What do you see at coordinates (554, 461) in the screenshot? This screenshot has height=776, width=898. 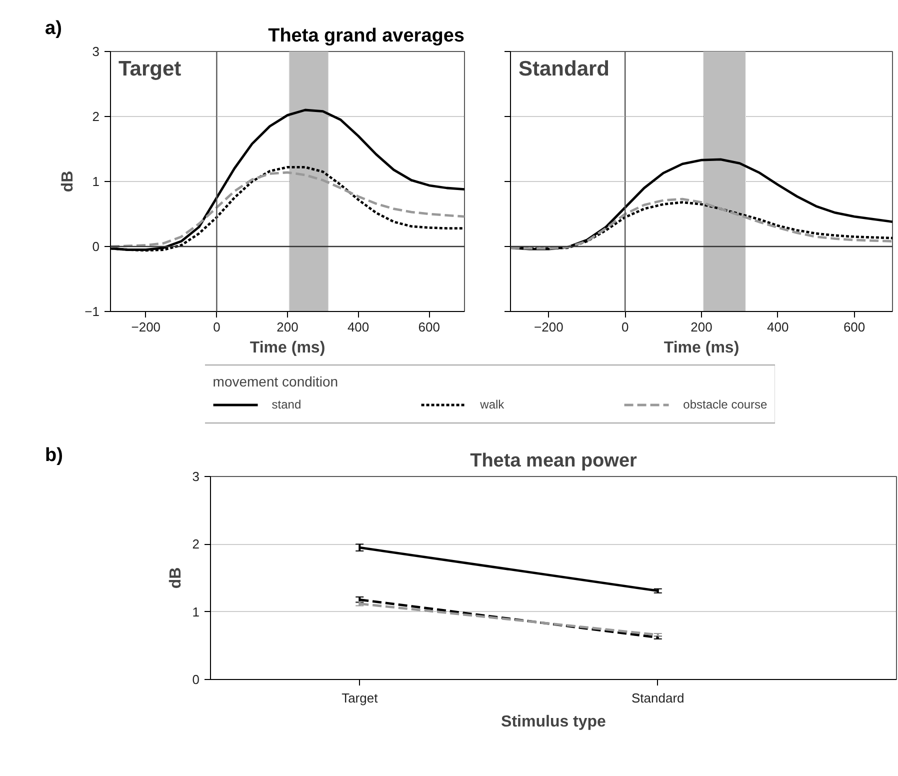 I see `chart-title: Theta mean power` at bounding box center [554, 461].